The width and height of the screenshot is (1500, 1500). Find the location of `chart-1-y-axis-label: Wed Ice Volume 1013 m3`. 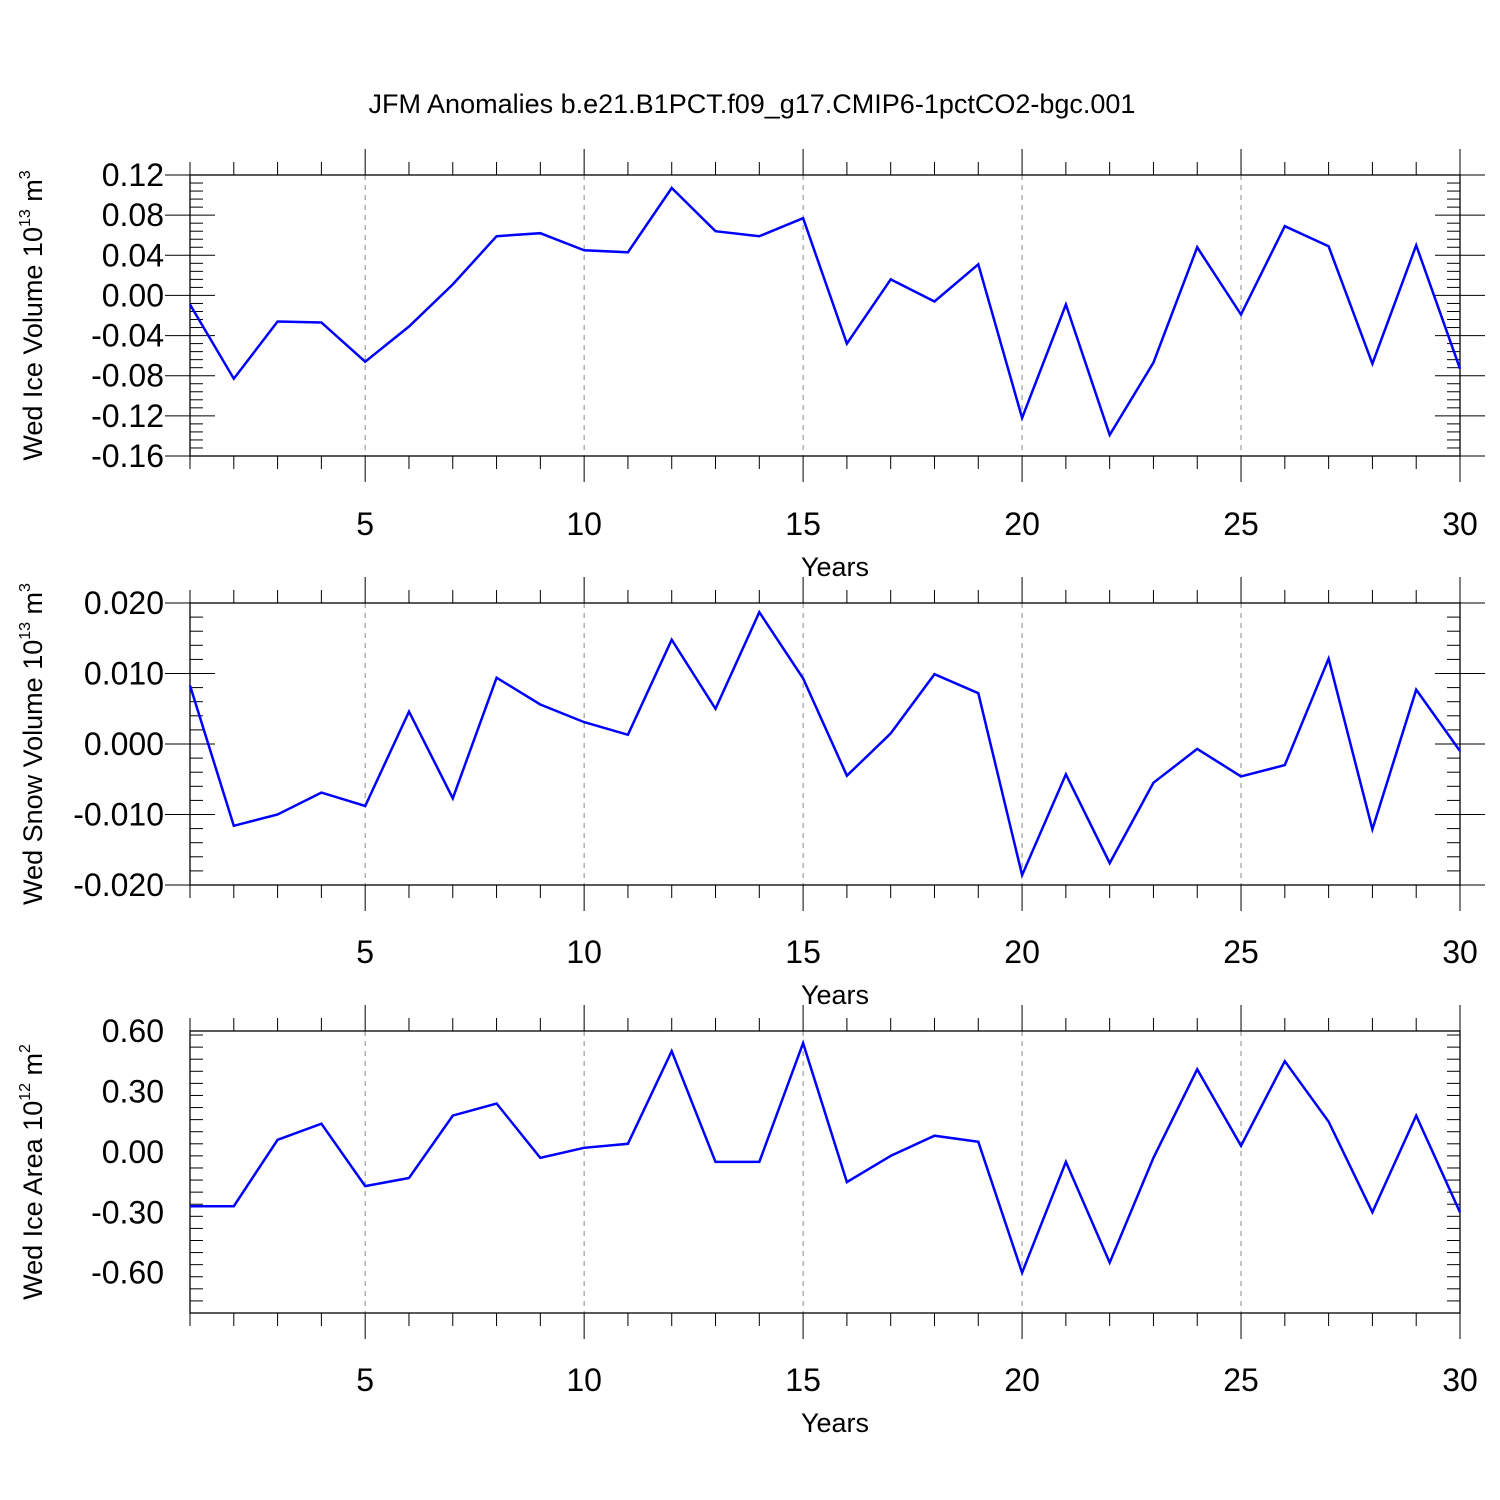

chart-1-y-axis-label: Wed Ice Volume 1013 m3 is located at coordinates (32, 315).